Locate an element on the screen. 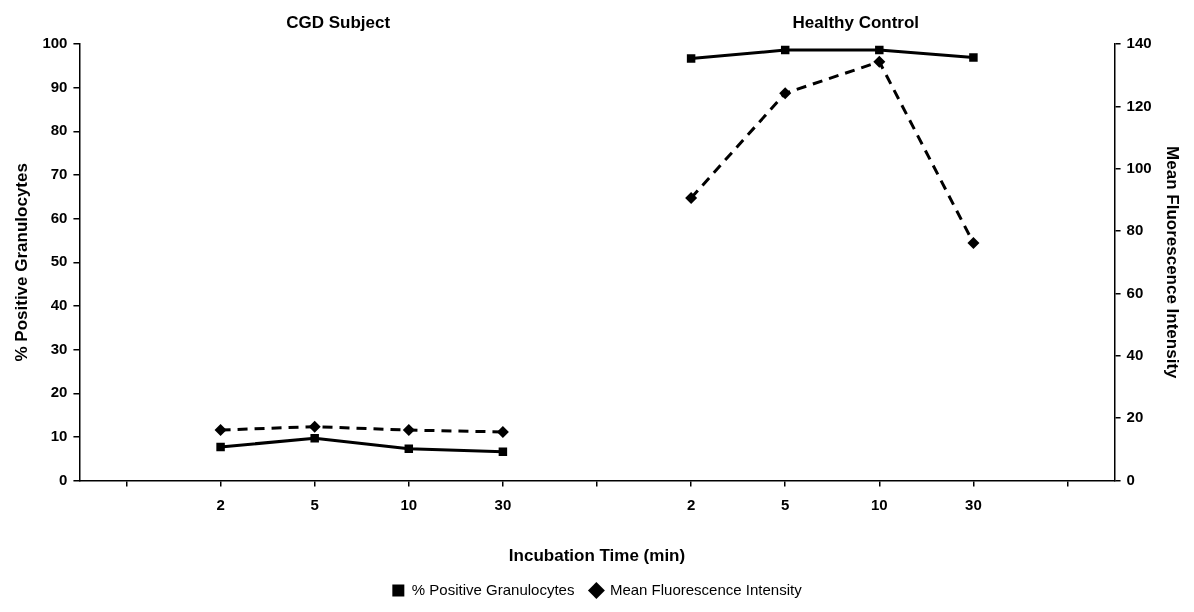 The image size is (1194, 612). y2-tick-label: 0 is located at coordinates (1130, 479).